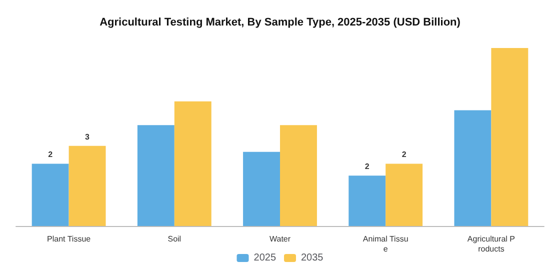 This screenshot has width=560, height=280. Describe the element at coordinates (175, 239) in the screenshot. I see `x-tick-label: Soil` at that location.